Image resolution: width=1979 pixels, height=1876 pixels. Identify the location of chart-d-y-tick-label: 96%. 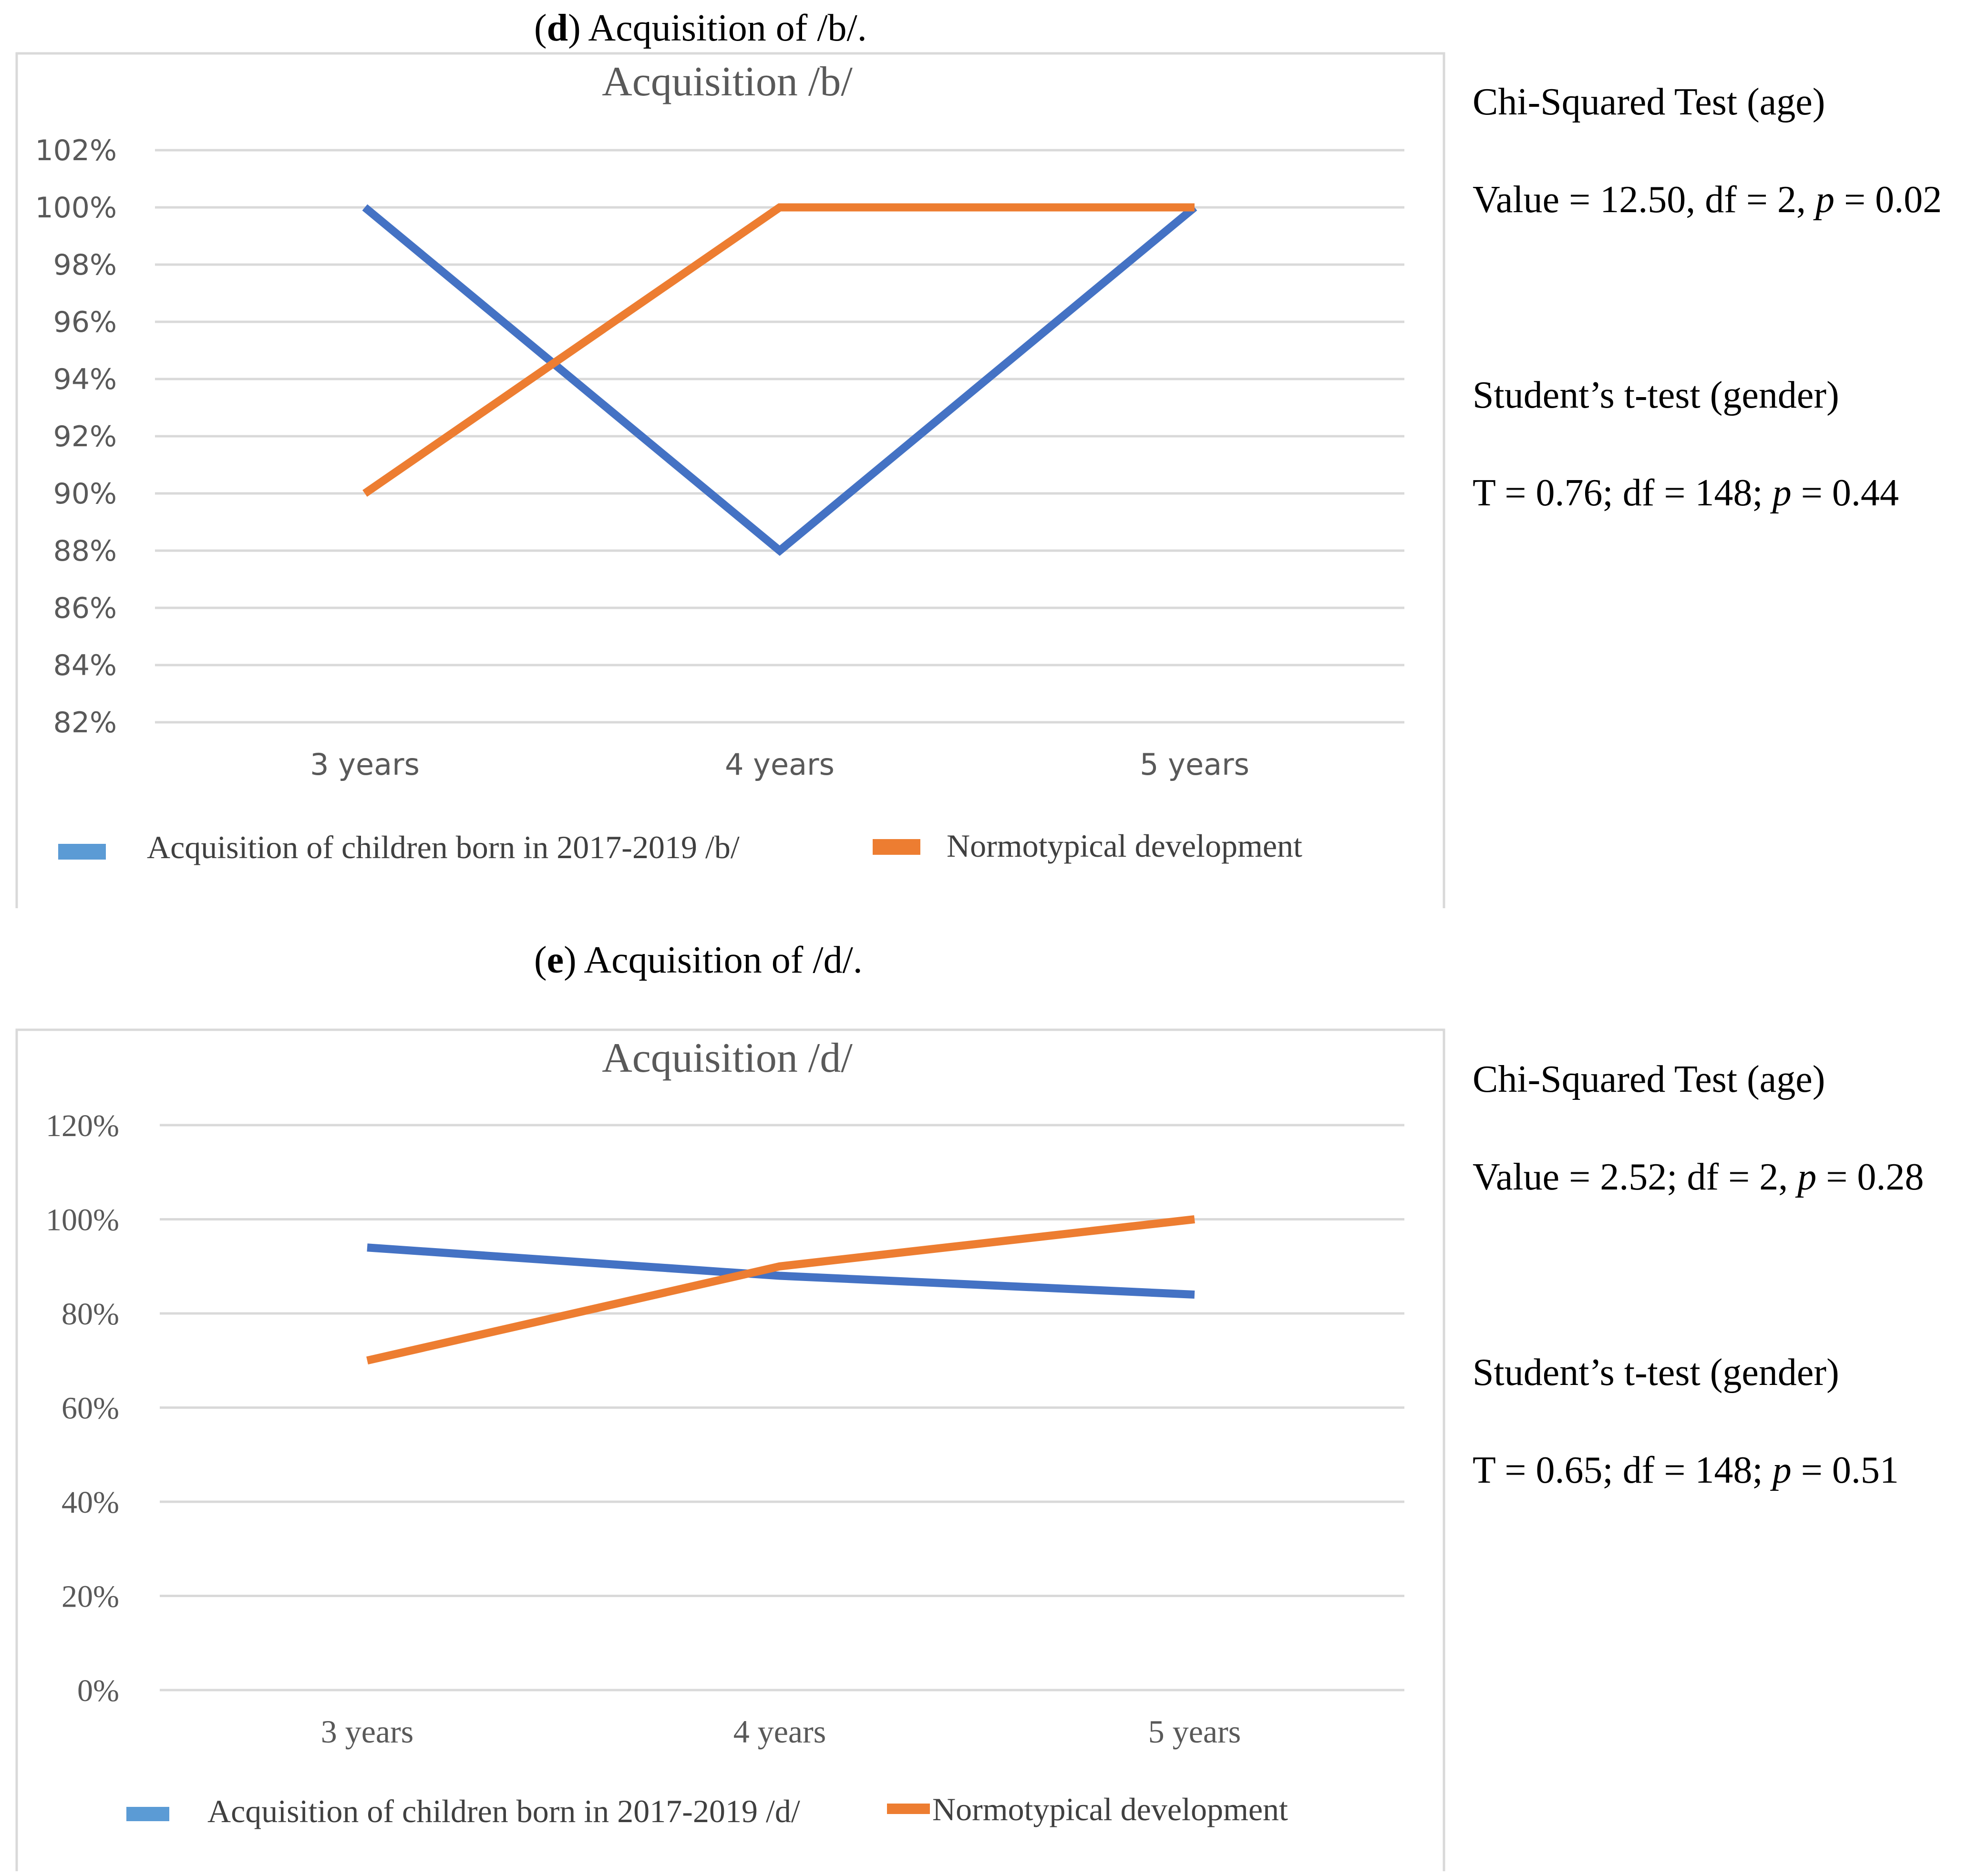
(85, 322).